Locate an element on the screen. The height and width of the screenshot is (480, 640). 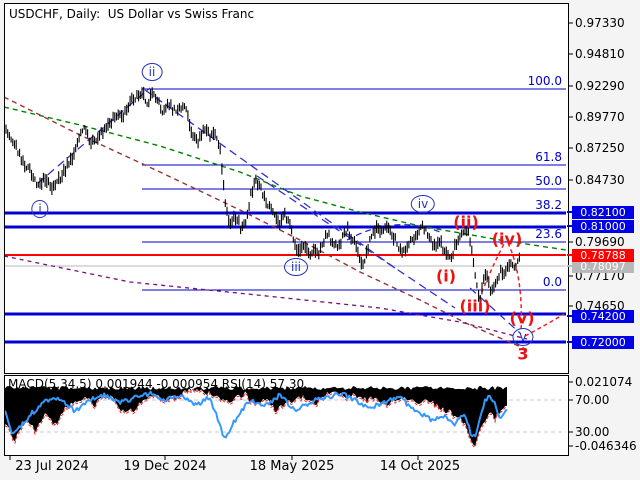
indicator-plot-area is located at coordinates (285, 417).